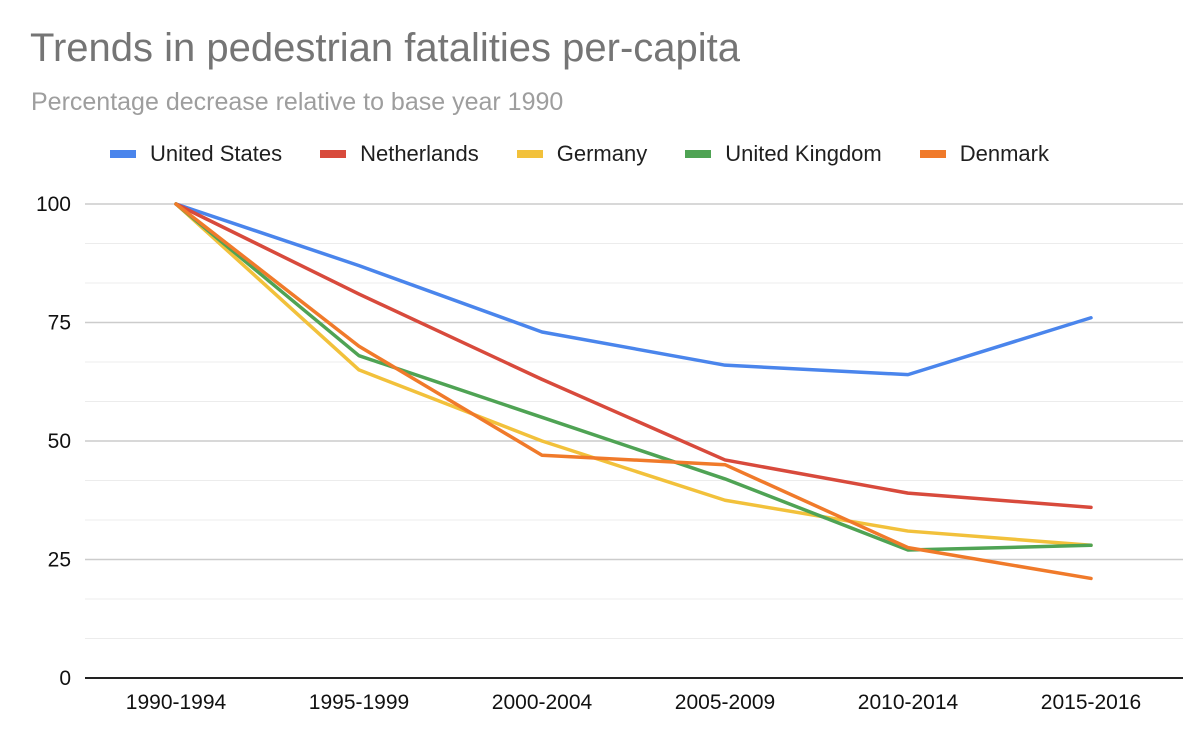 The width and height of the screenshot is (1200, 734). What do you see at coordinates (419, 153) in the screenshot?
I see `legend-label: Netherlands` at bounding box center [419, 153].